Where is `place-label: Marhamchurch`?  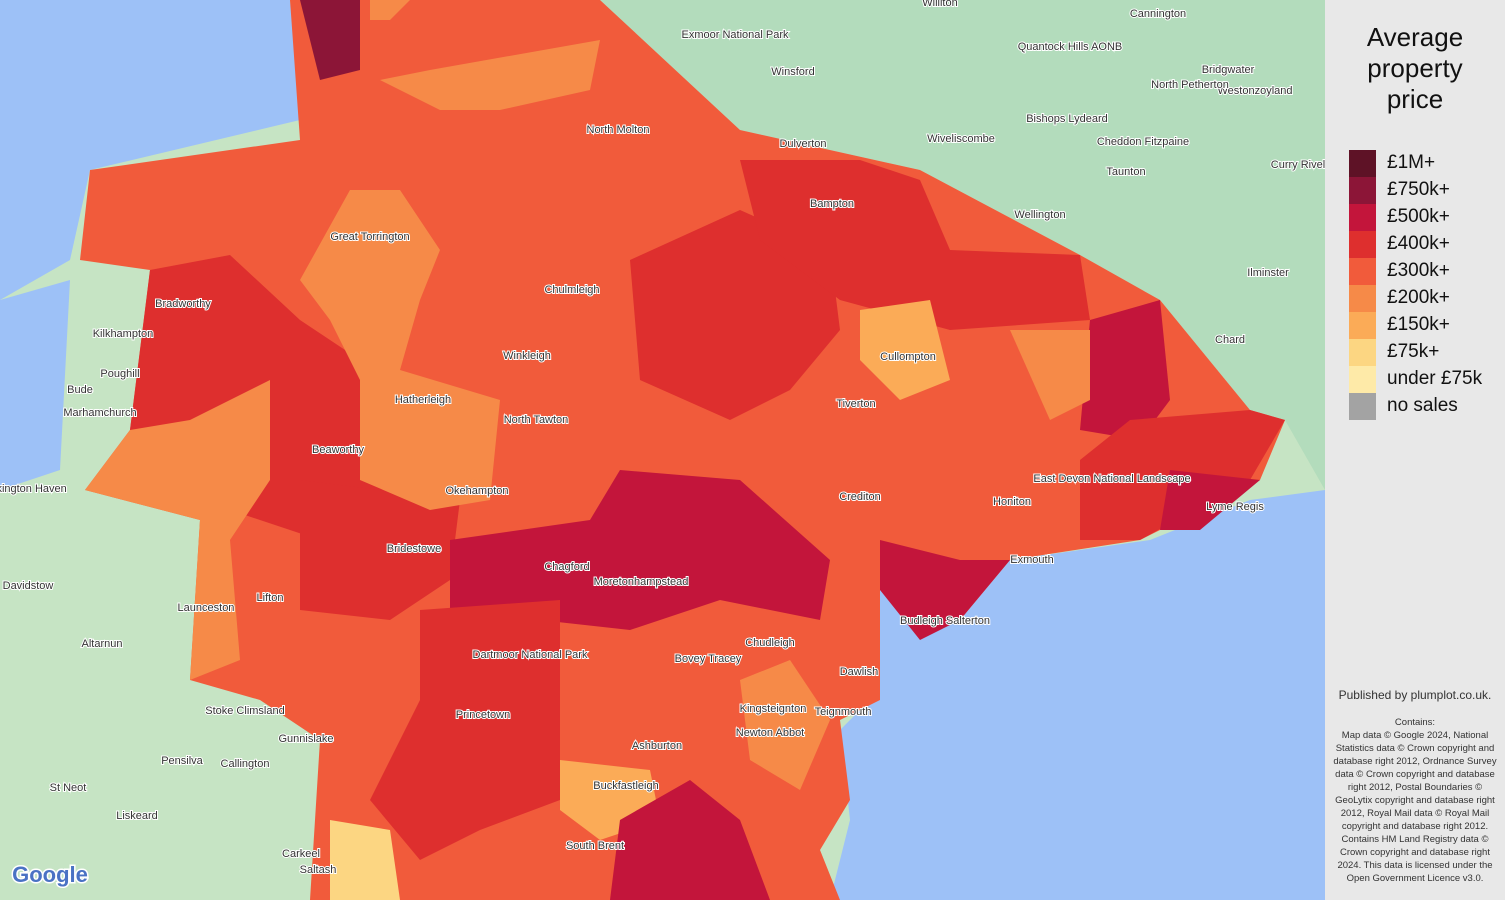 place-label: Marhamchurch is located at coordinates (99, 413).